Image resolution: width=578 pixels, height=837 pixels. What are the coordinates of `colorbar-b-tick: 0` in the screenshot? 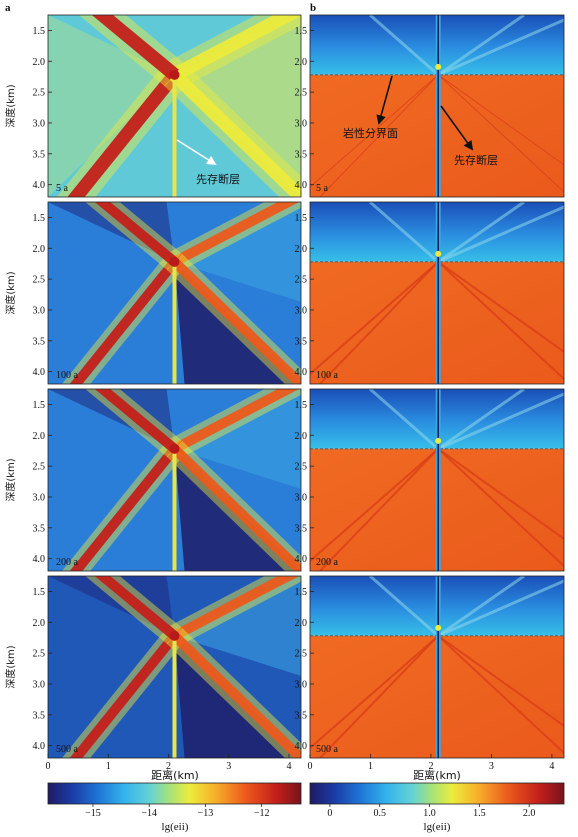 It's located at (329, 813).